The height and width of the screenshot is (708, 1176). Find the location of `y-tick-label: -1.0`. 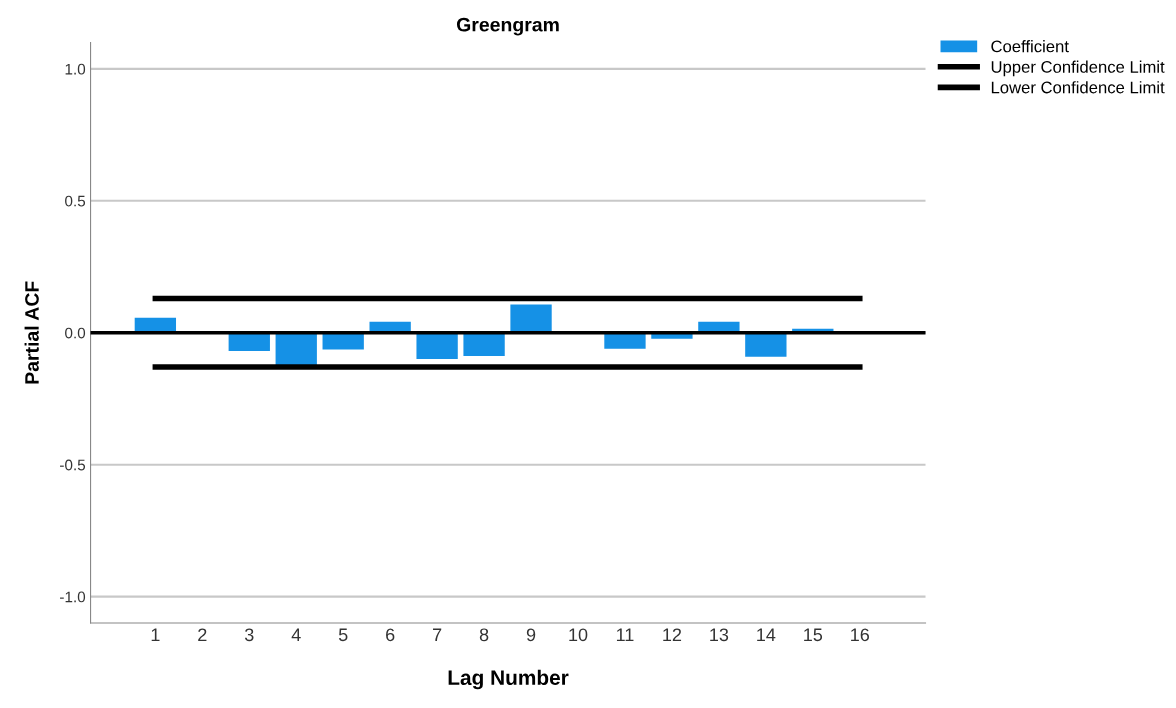

y-tick-label: -1.0 is located at coordinates (73, 597).